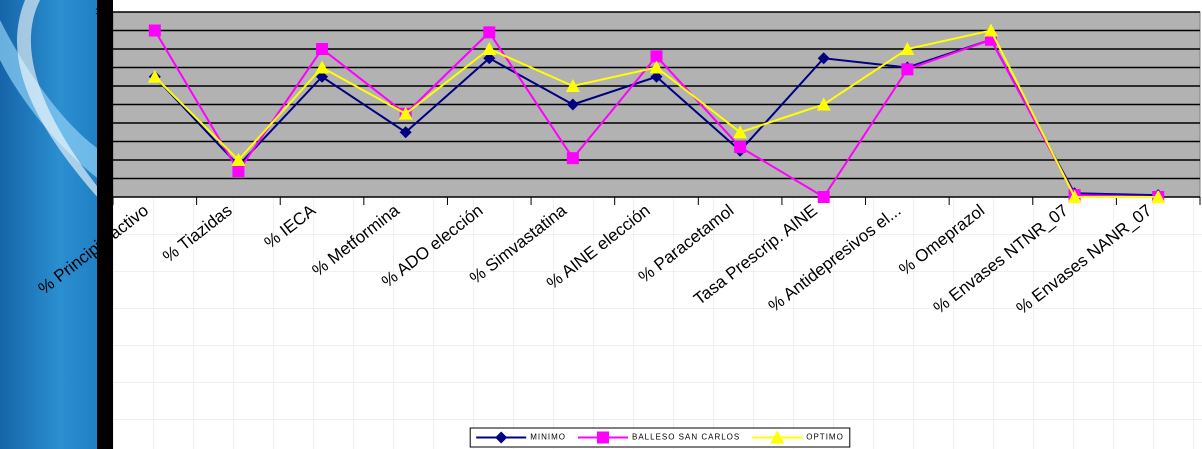 This screenshot has height=449, width=1202. I want to click on legend-label: BALLESO SAN CARLOS, so click(686, 437).